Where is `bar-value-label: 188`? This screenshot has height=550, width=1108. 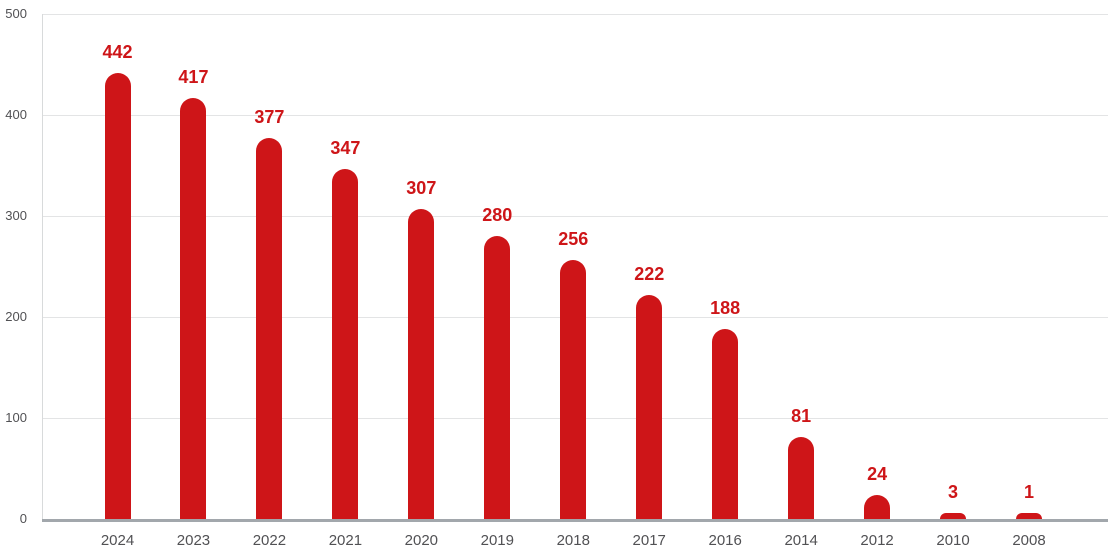
bar-value-label: 188 is located at coordinates (725, 308).